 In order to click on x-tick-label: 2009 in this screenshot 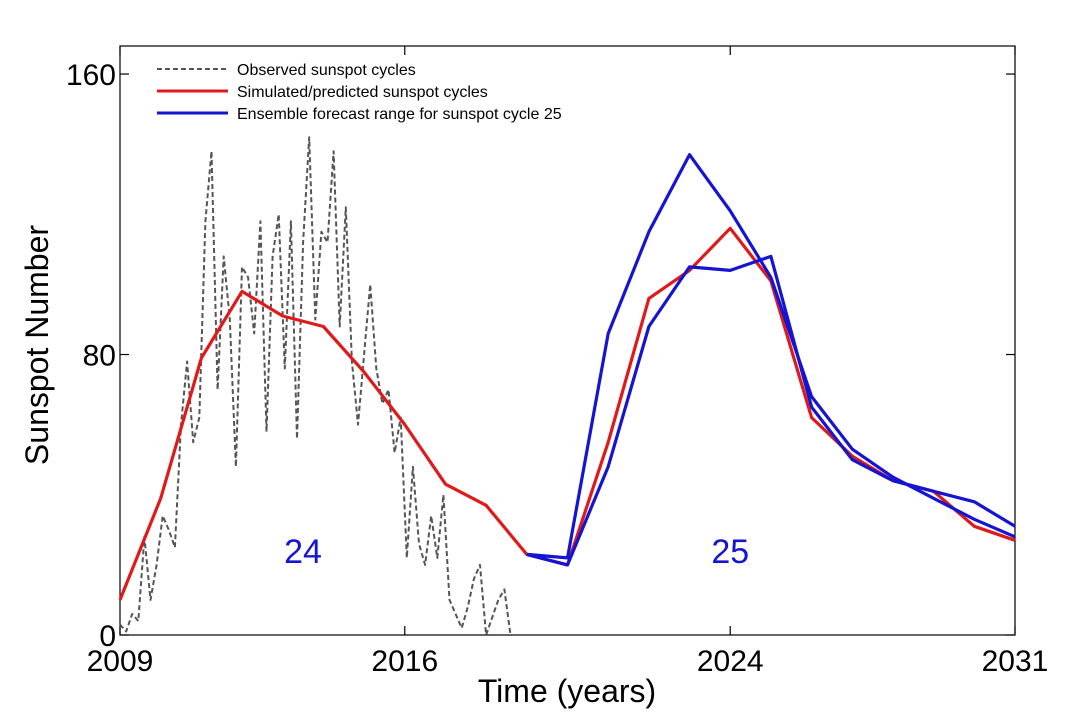, I will do `click(120, 661)`.